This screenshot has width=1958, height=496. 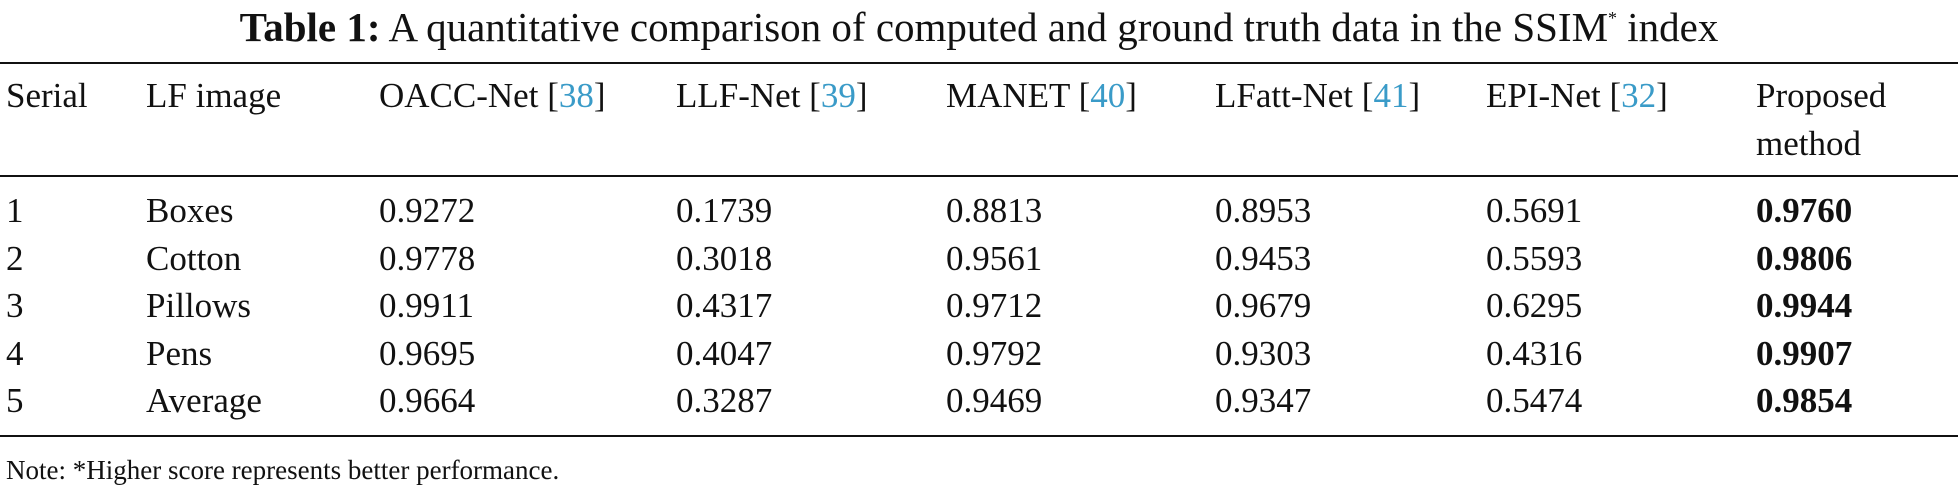 I want to click on citation-link: 39, so click(x=838, y=95).